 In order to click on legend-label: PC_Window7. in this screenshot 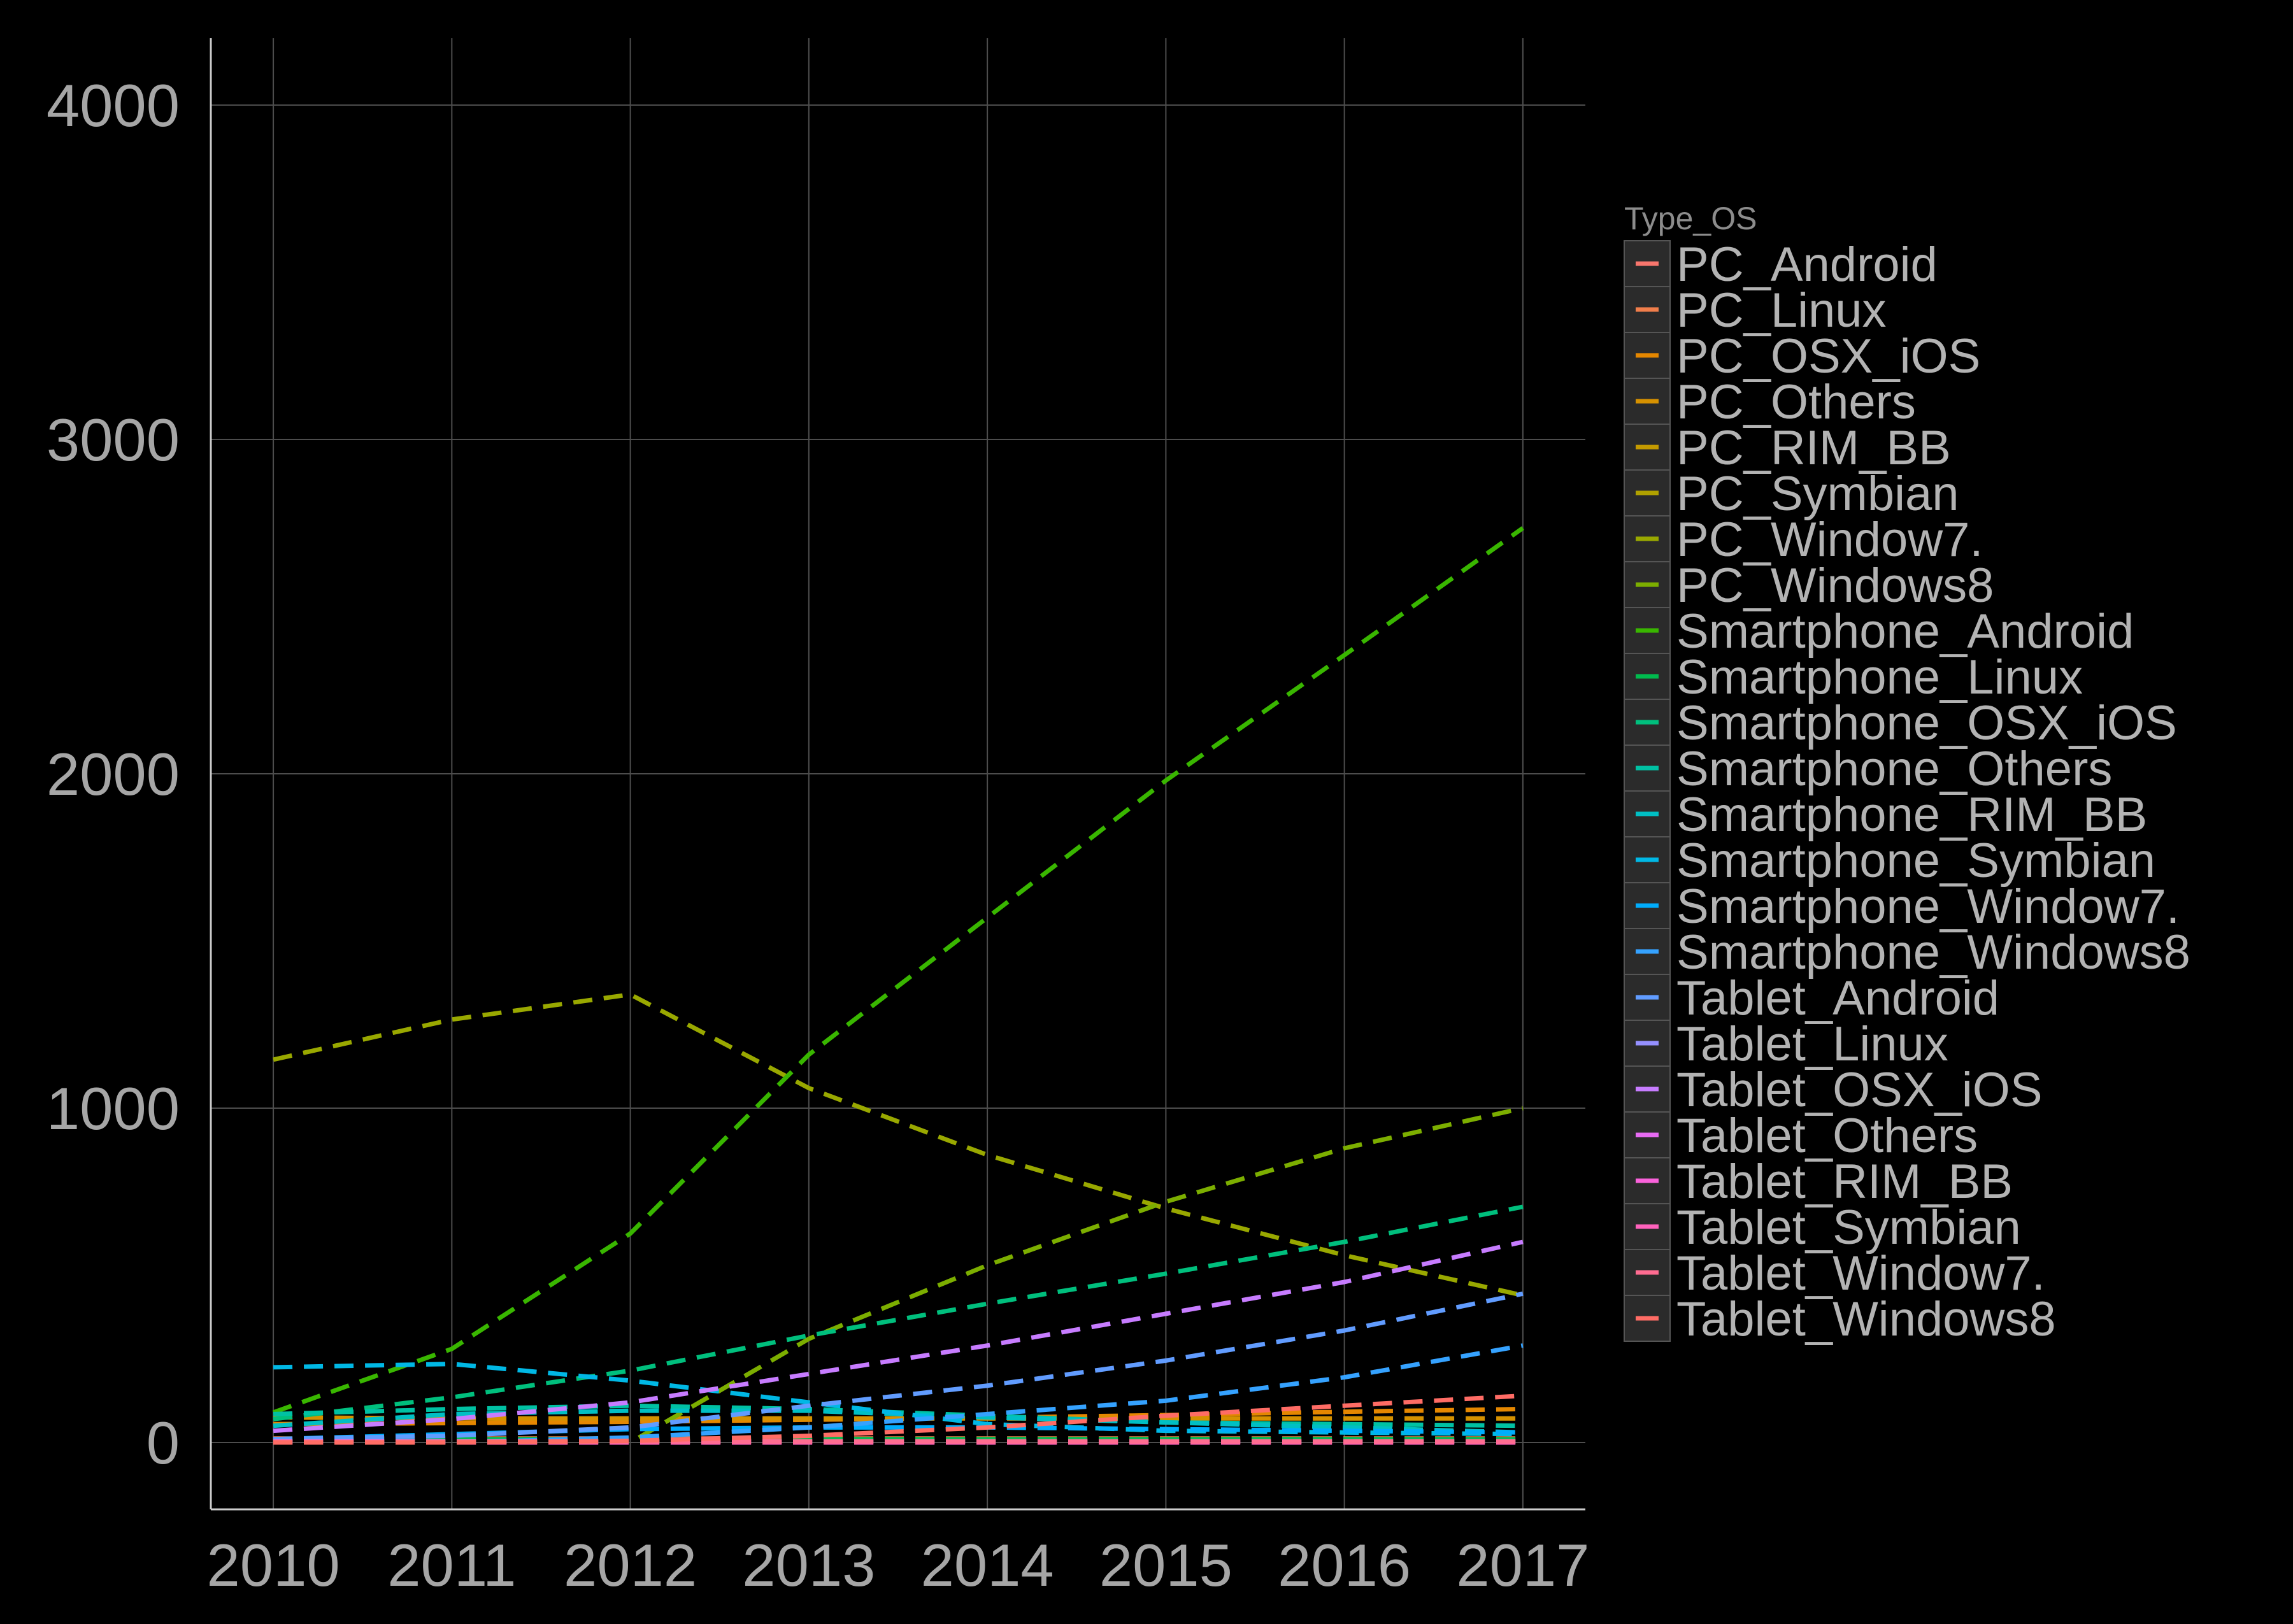, I will do `click(1829, 540)`.